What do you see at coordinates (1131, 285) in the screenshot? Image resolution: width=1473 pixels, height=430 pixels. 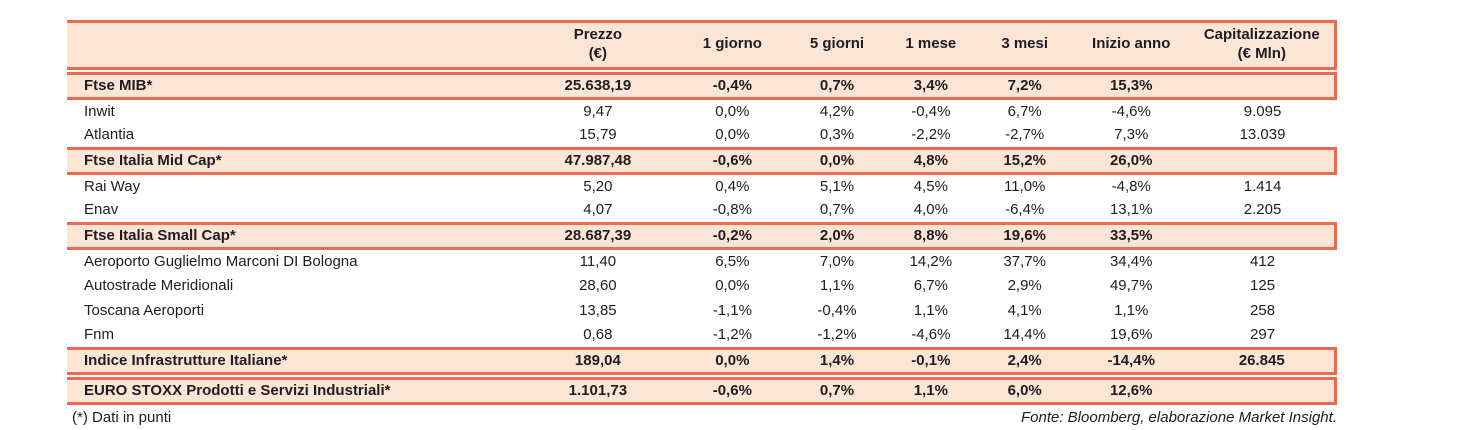 I see `cell-value: 49,7%` at bounding box center [1131, 285].